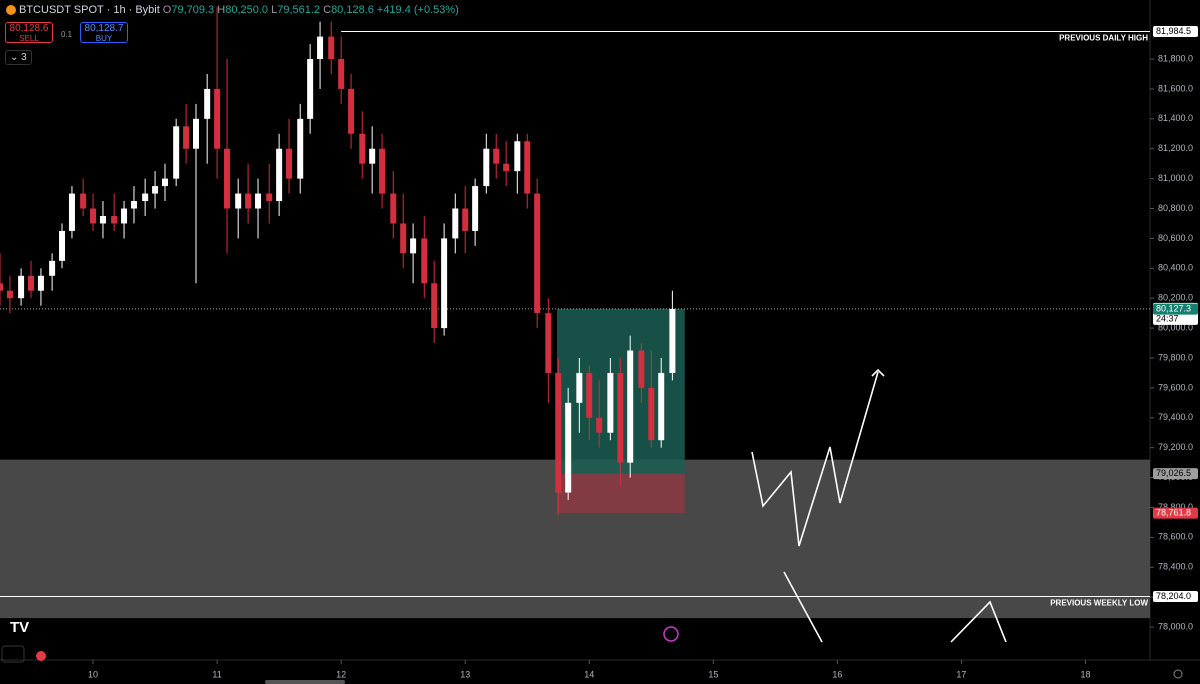 The height and width of the screenshot is (684, 1200). What do you see at coordinates (878, 372) in the screenshot?
I see `arrow-head` at bounding box center [878, 372].